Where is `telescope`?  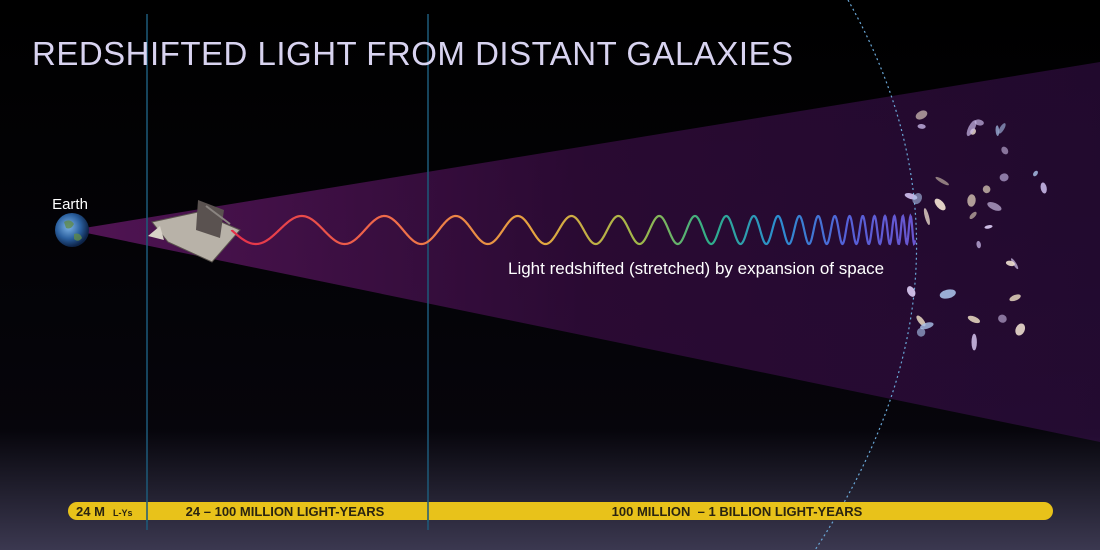
telescope is located at coordinates (194, 231).